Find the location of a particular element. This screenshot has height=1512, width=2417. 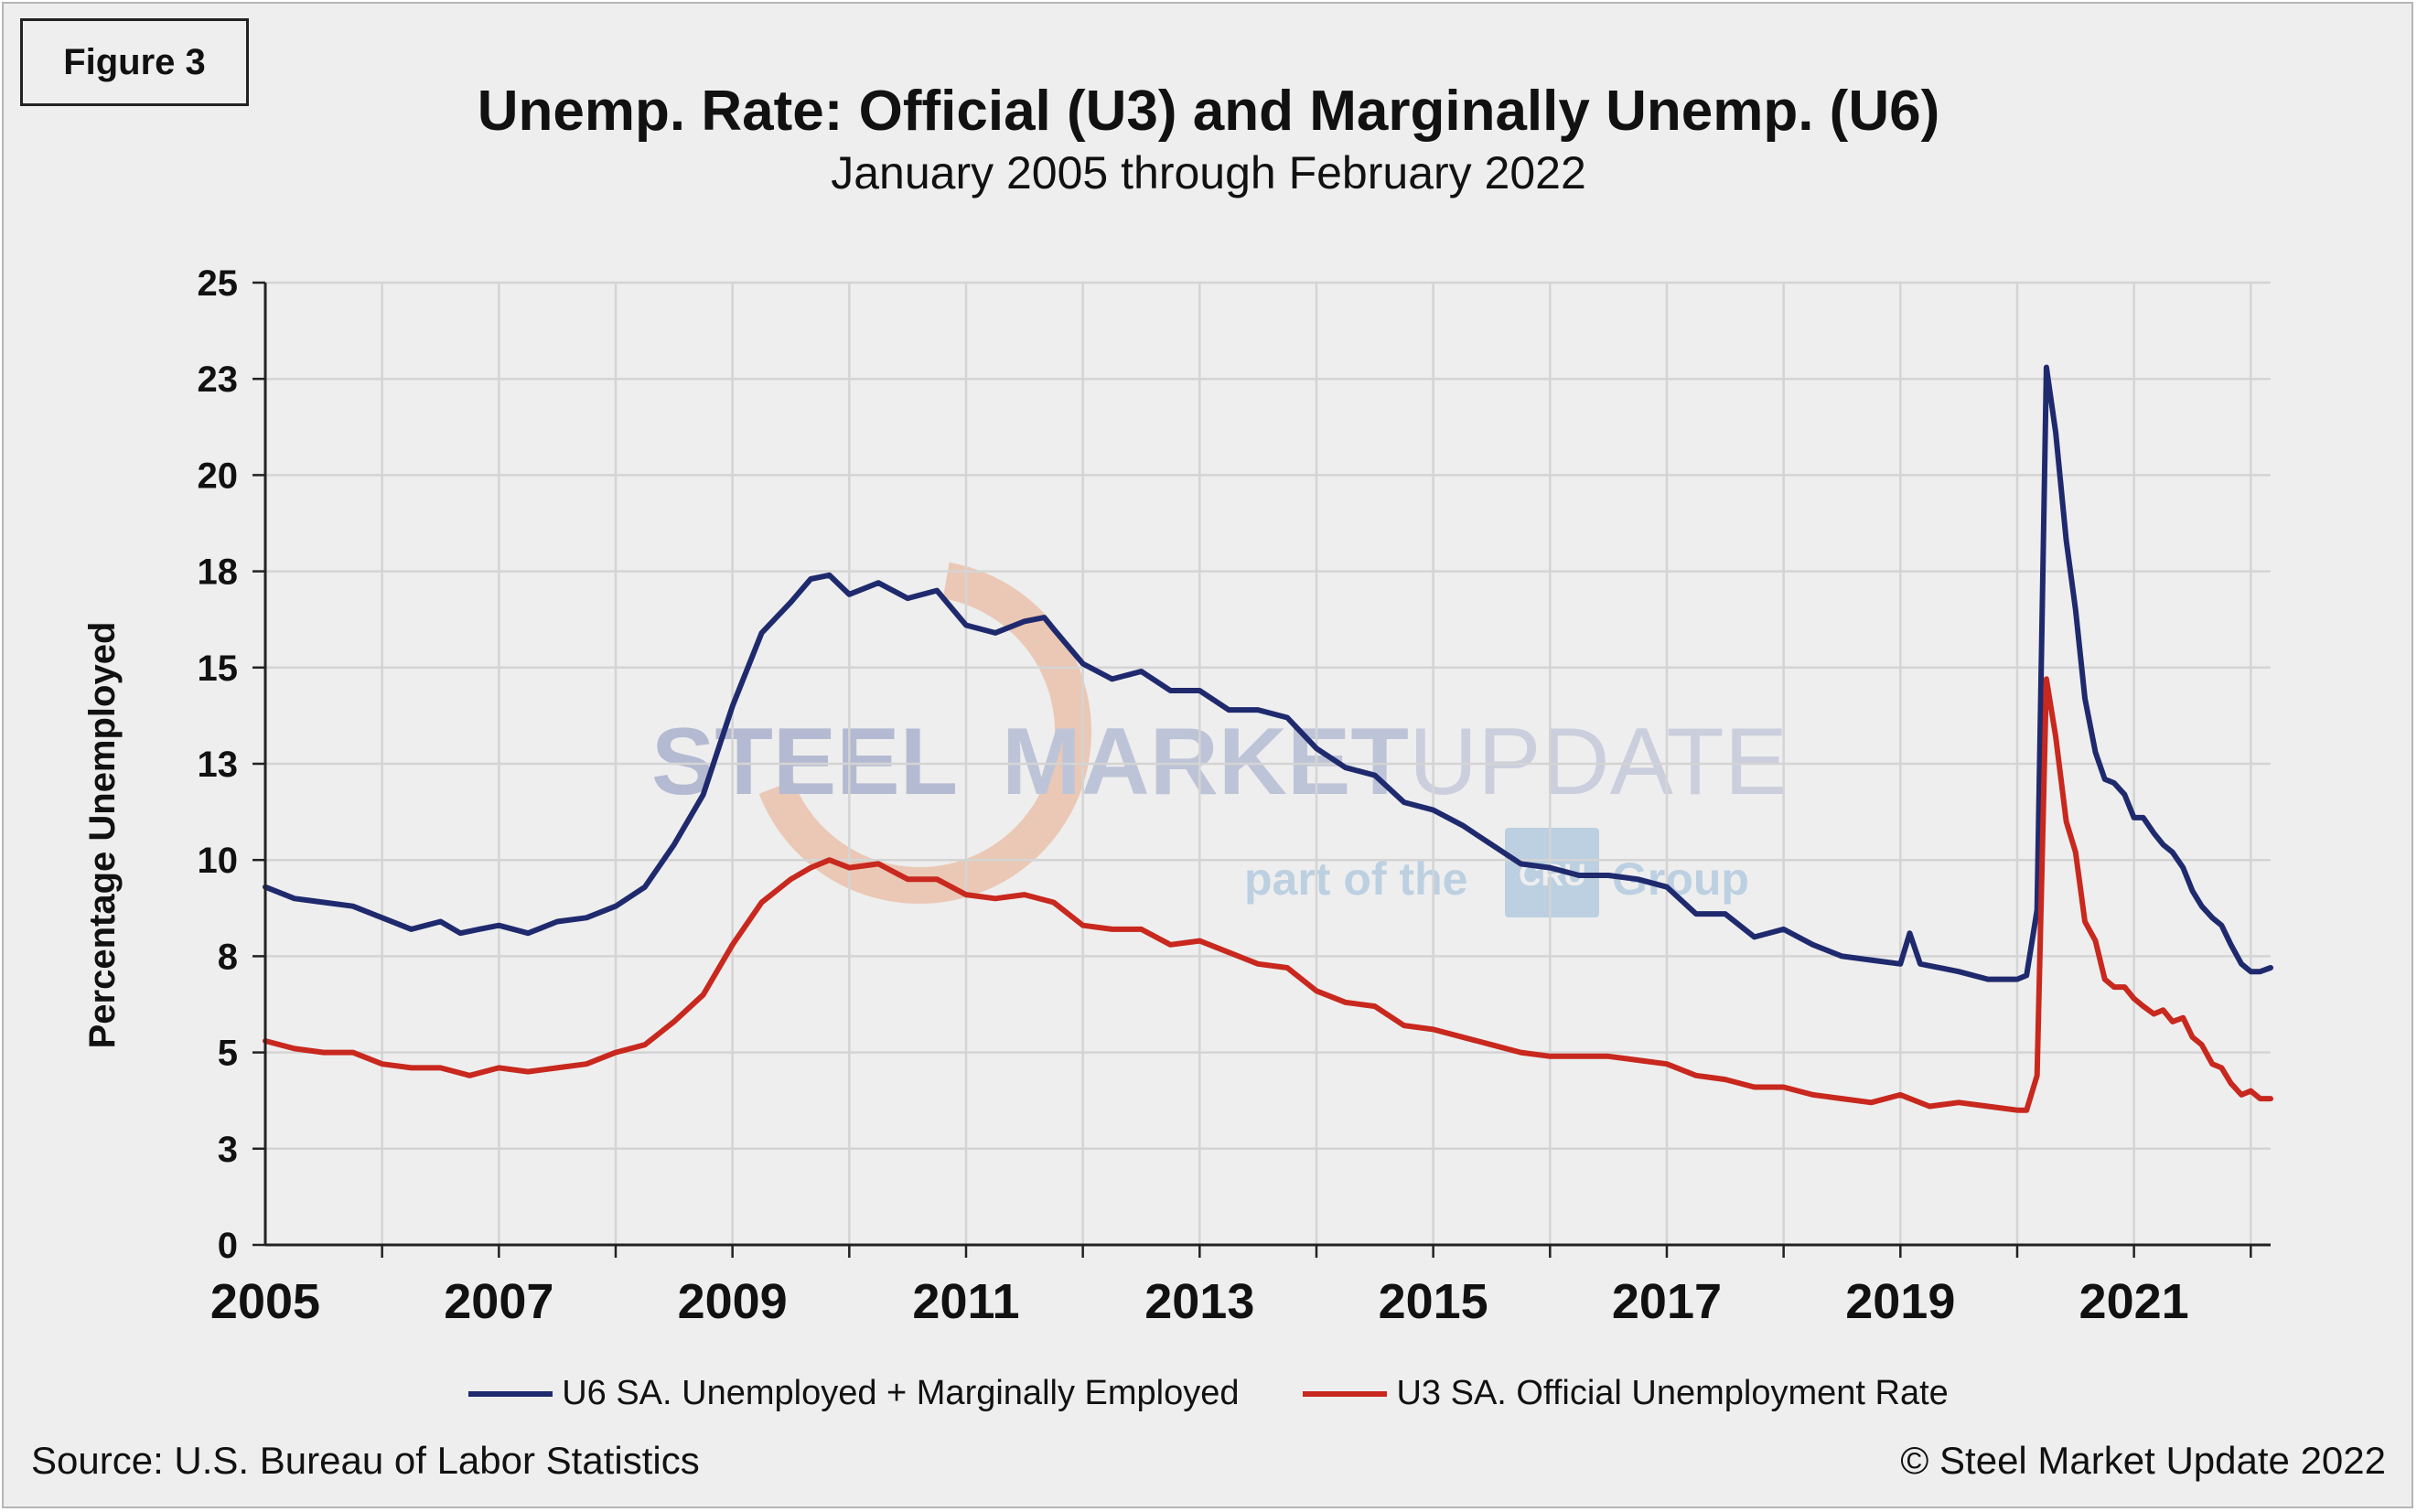

watermark-tagline-a: part of the is located at coordinates (1355, 879).